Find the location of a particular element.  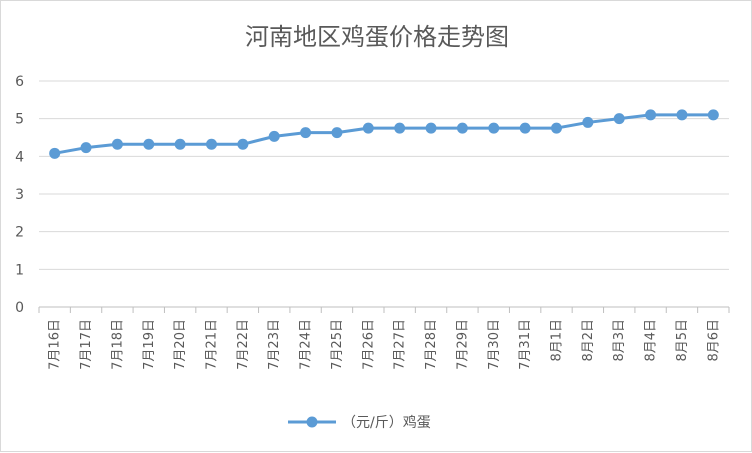

x-tick-label: 7月28日 is located at coordinates (431, 344).